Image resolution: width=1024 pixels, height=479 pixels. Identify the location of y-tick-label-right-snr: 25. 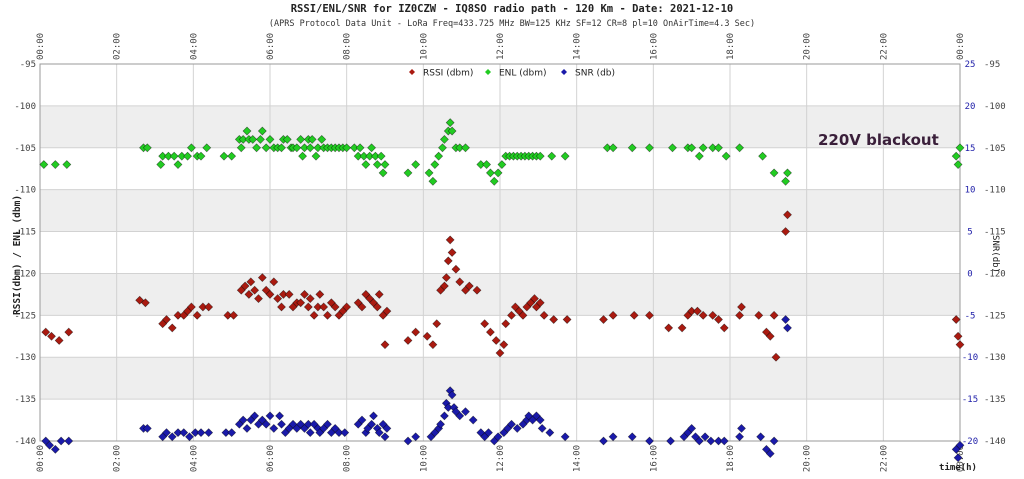
(970, 65).